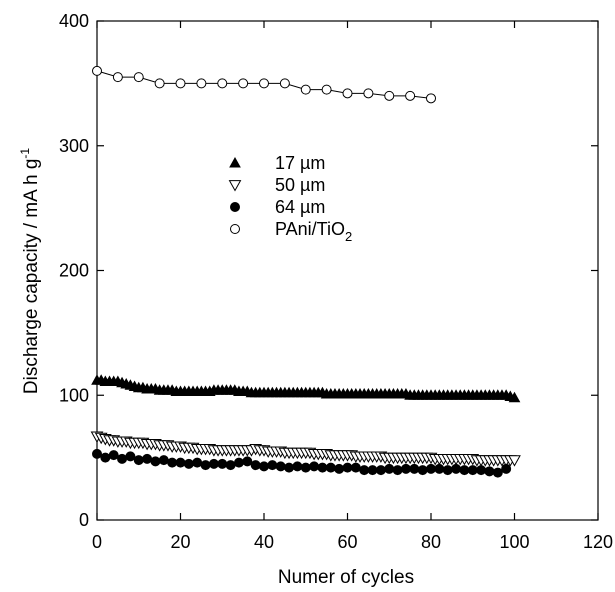 Image resolution: width=615 pixels, height=592 pixels. I want to click on x-tick-label: 80, so click(431, 542).